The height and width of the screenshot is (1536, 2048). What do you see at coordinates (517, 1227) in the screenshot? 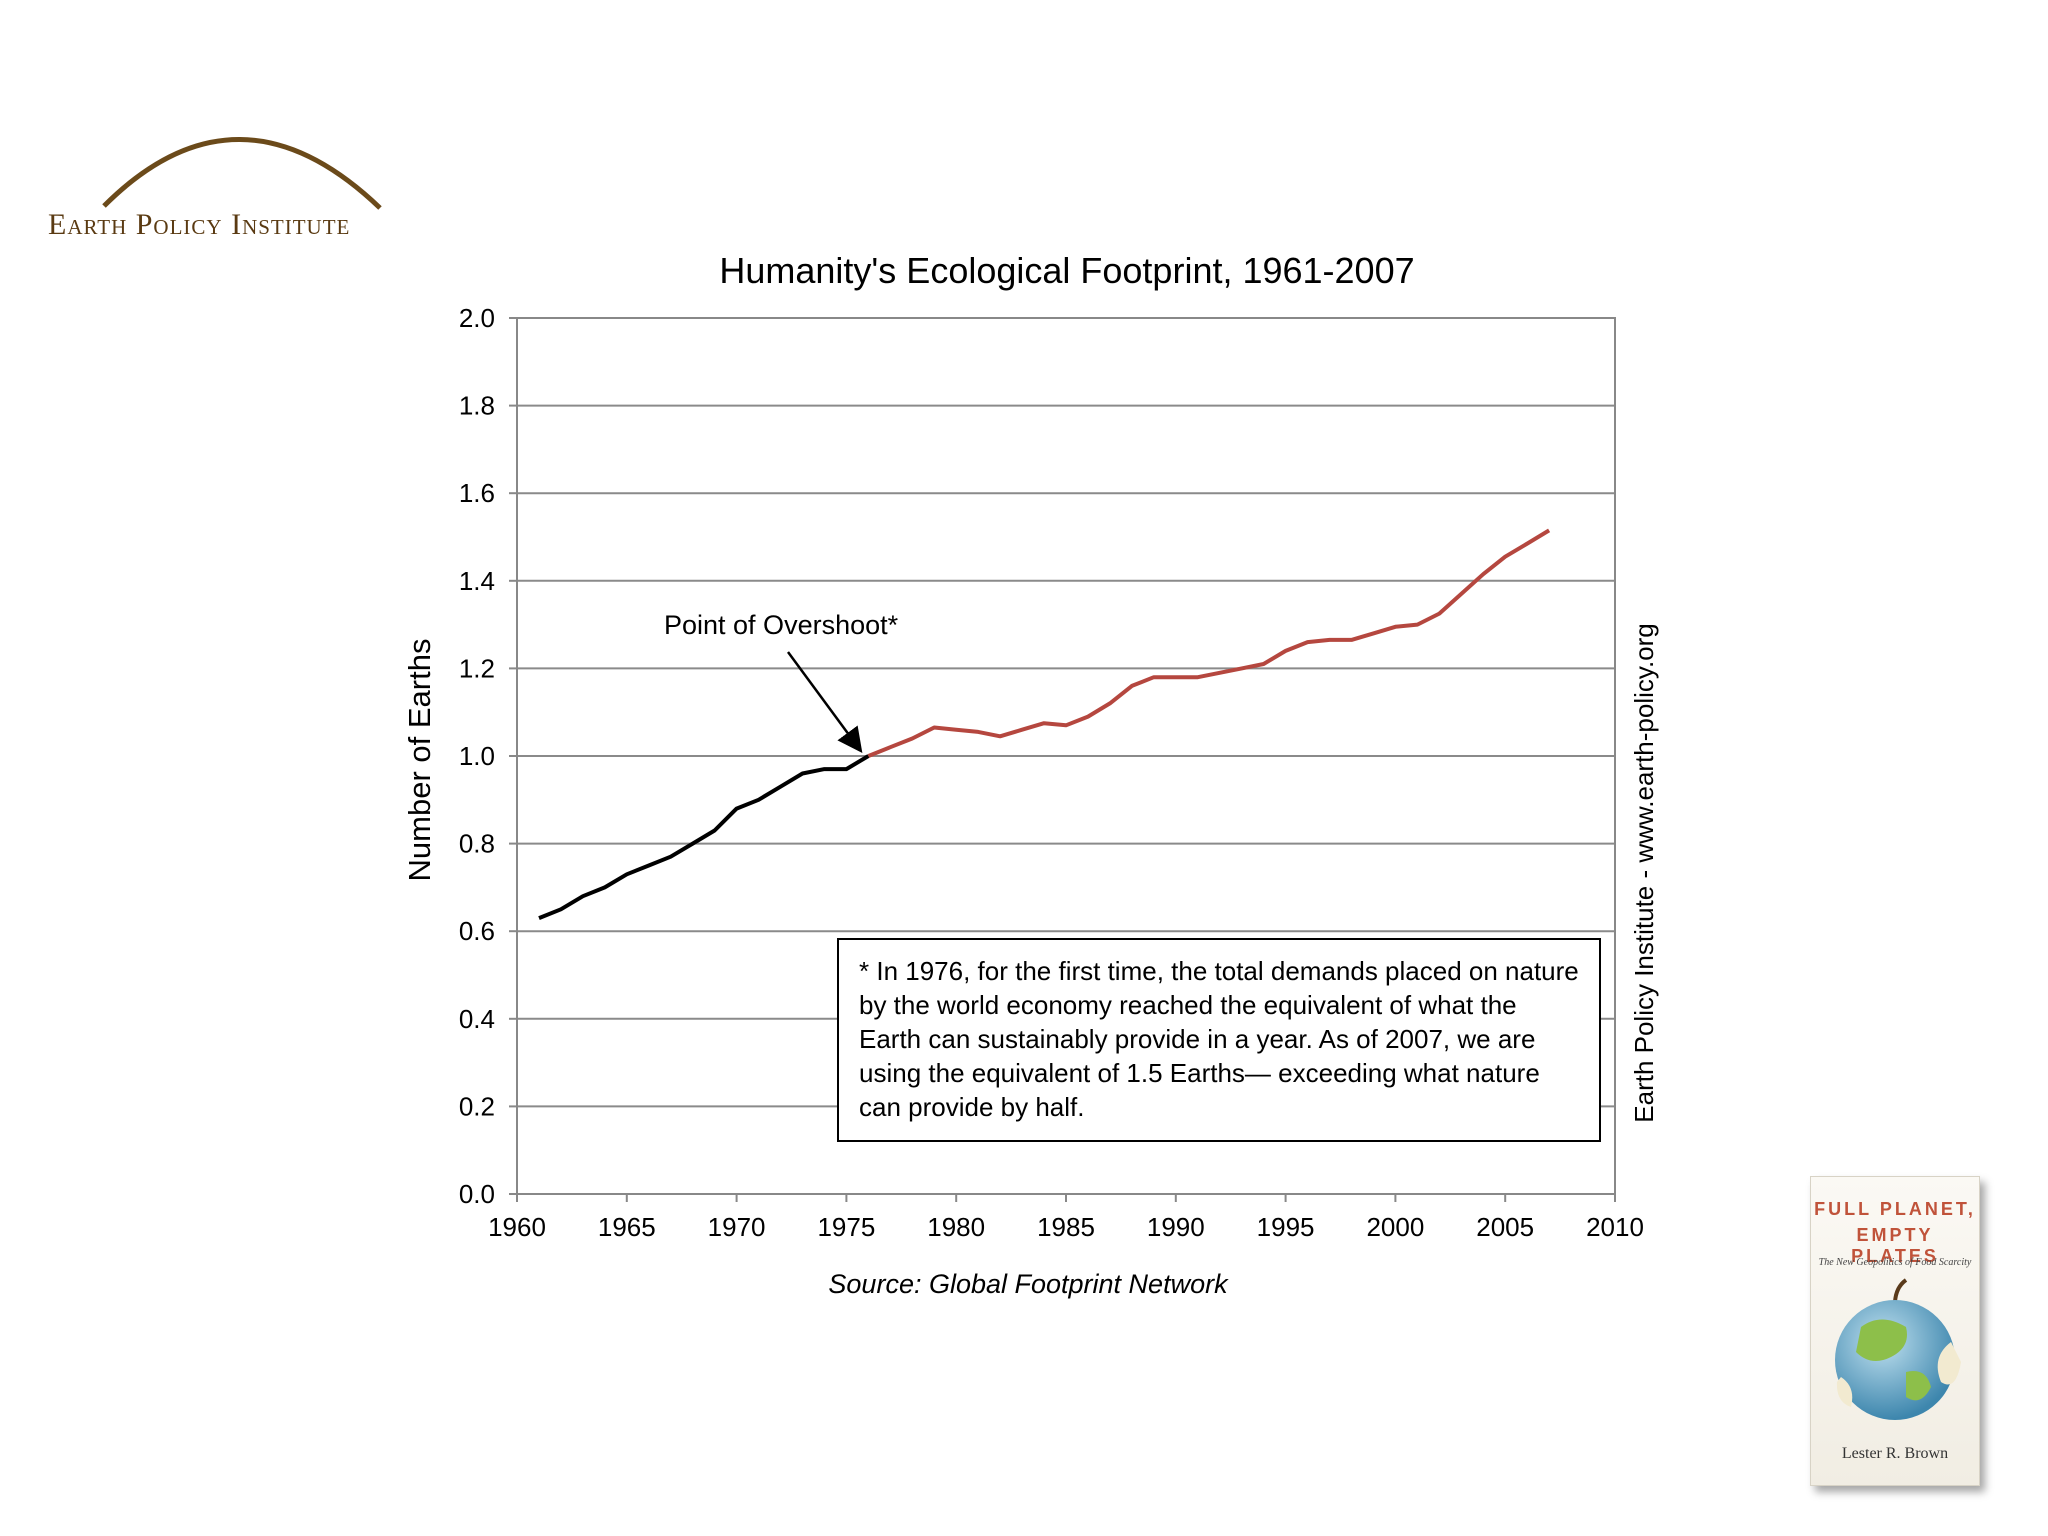
I see `x-tick-label: 1960` at bounding box center [517, 1227].